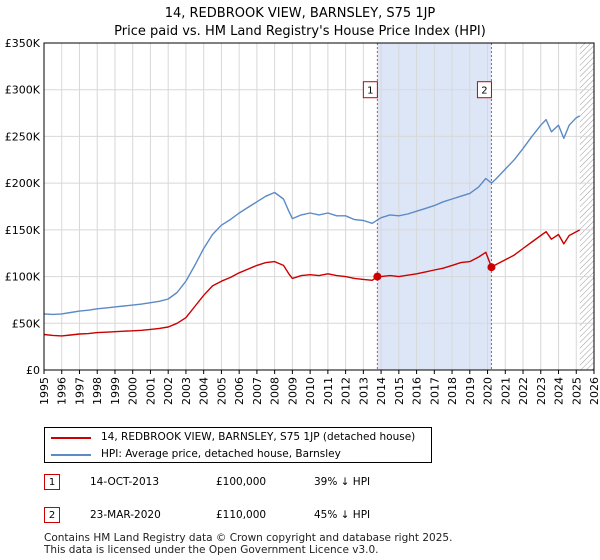 The width and height of the screenshot is (600, 560). What do you see at coordinates (381, 391) in the screenshot?
I see `x-tick-label-19: 2014` at bounding box center [381, 391].